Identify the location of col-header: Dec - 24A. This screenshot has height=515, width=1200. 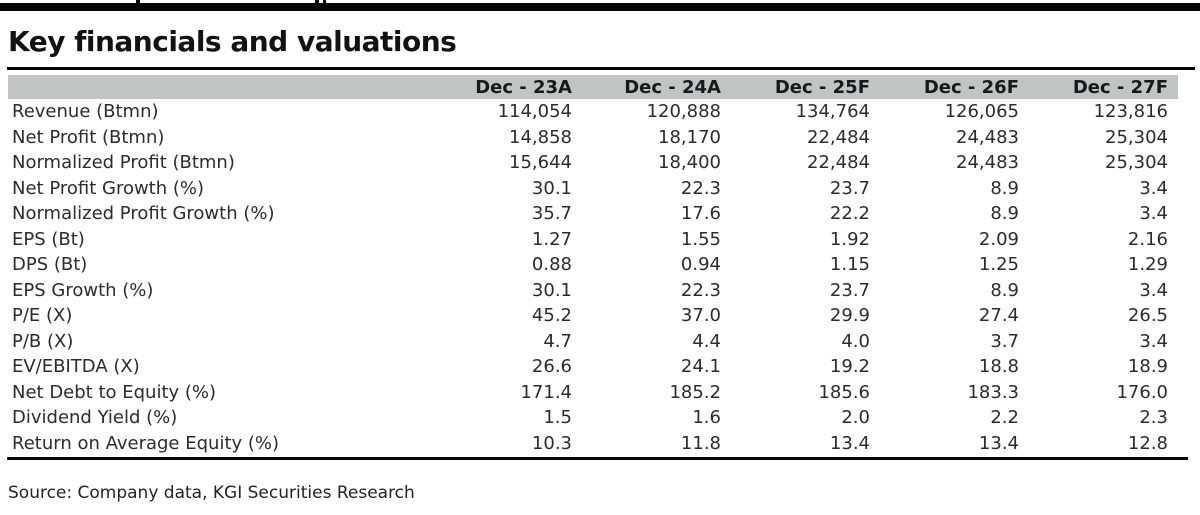
(656, 87).